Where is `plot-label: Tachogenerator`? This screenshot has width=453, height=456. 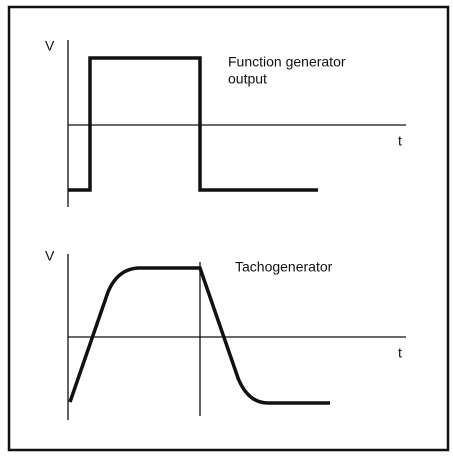 plot-label: Tachogenerator is located at coordinates (284, 267).